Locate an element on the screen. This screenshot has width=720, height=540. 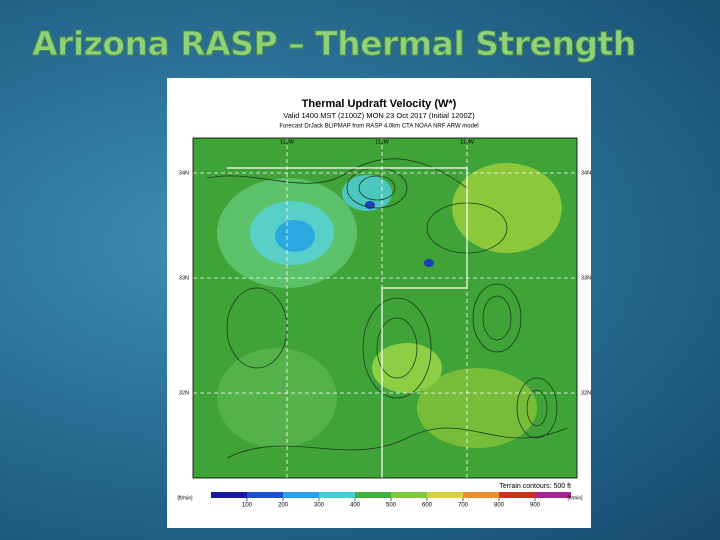
map-title: Thermal Updraft Velocity (W*) is located at coordinates (379, 104).